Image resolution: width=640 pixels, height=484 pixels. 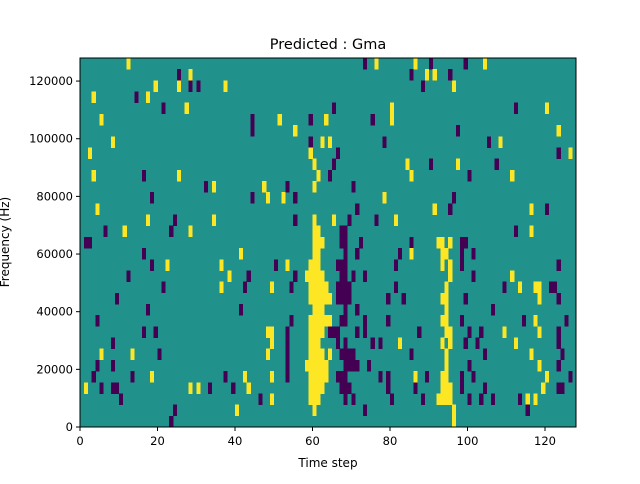 What do you see at coordinates (54, 254) in the screenshot?
I see `y-axis-ticks: 0 20000 40000 60000 80000 100000 120000` at bounding box center [54, 254].